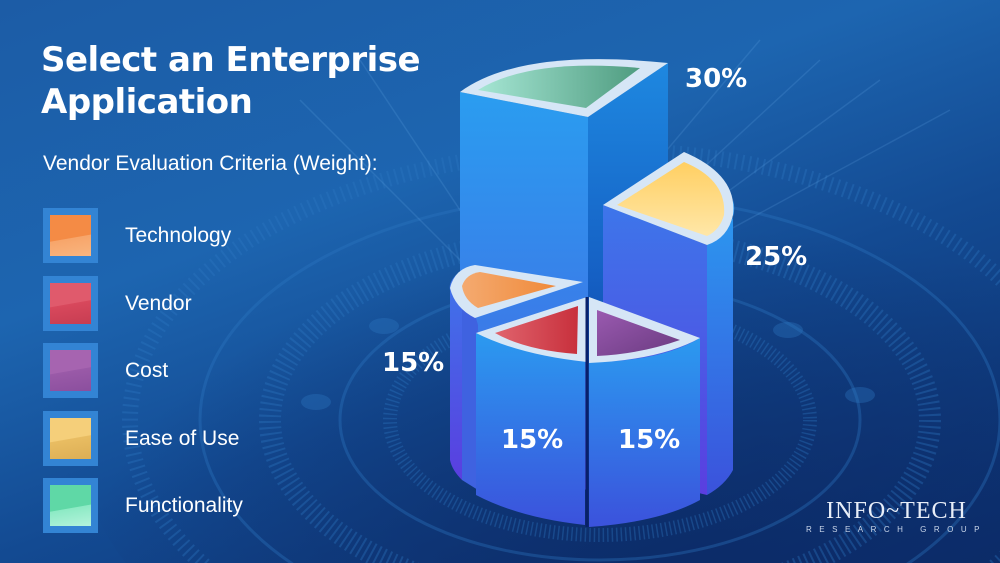 The width and height of the screenshot is (1000, 563). I want to click on cost-swatch, so click(70, 370).